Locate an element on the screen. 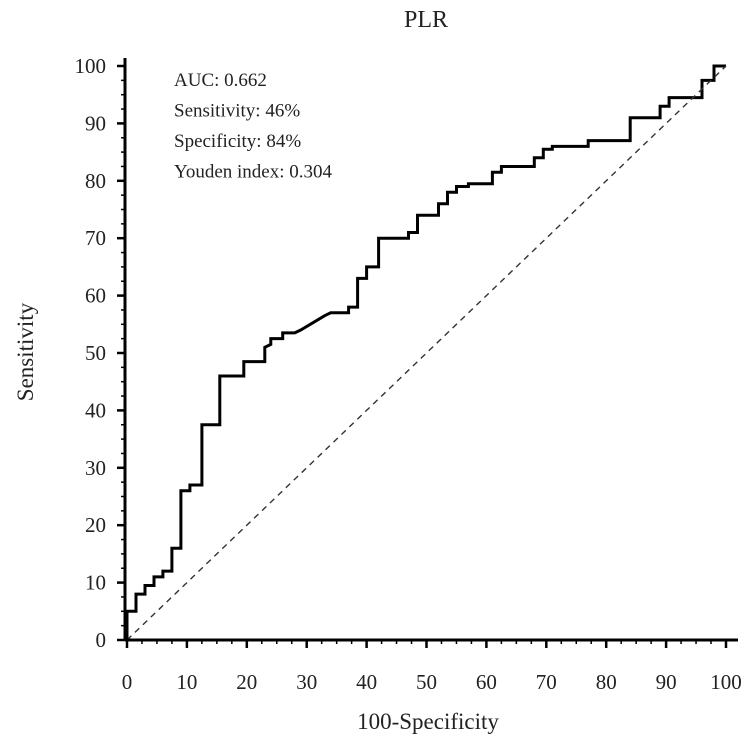 This screenshot has height=742, width=753. y-axis-label: Sensitivity is located at coordinates (25, 351).